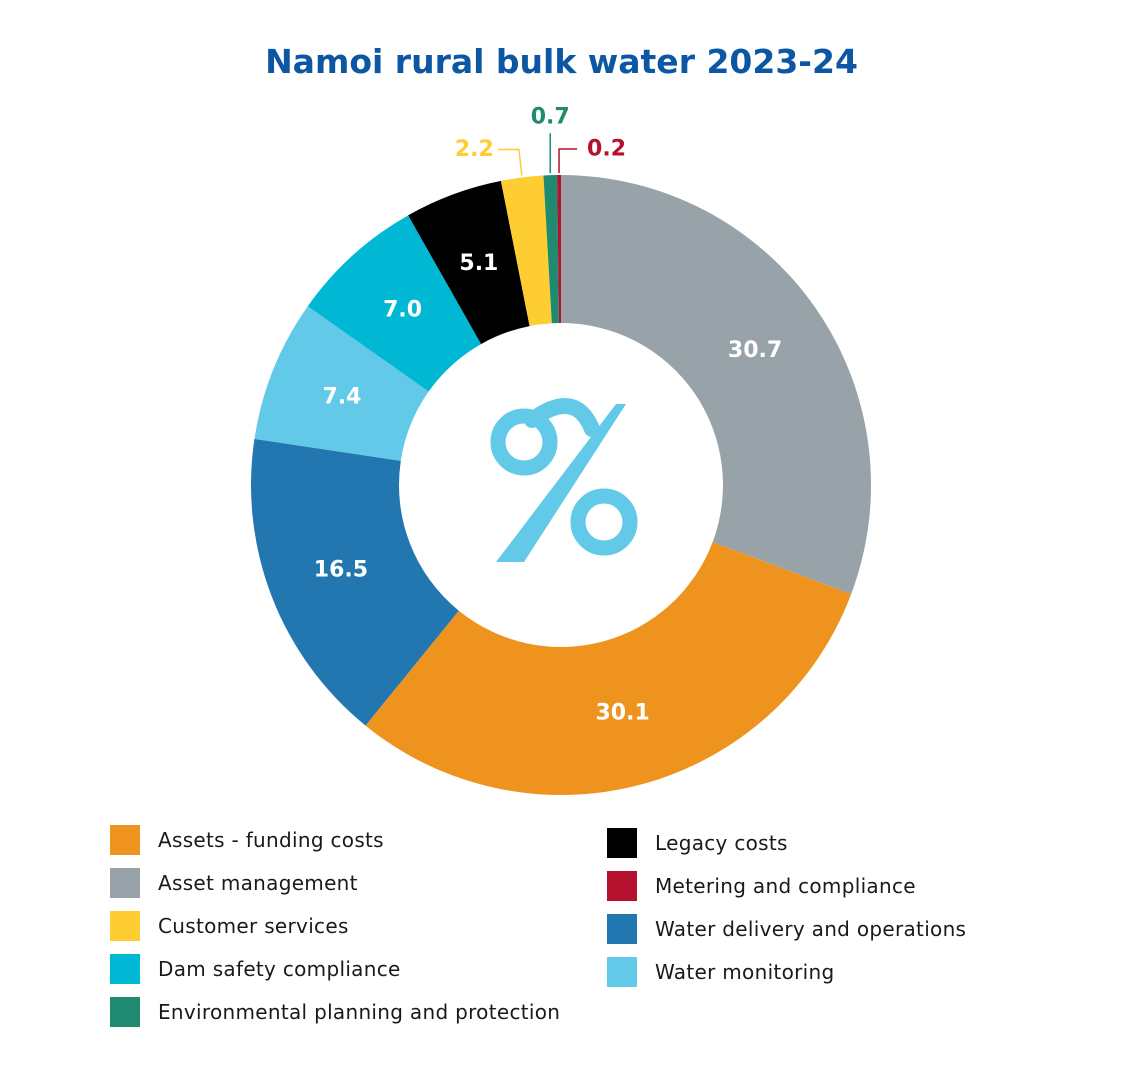 This screenshot has height=1080, width=1123. Describe the element at coordinates (271, 839) in the screenshot. I see `legend-label: Assets - funding costs` at that location.